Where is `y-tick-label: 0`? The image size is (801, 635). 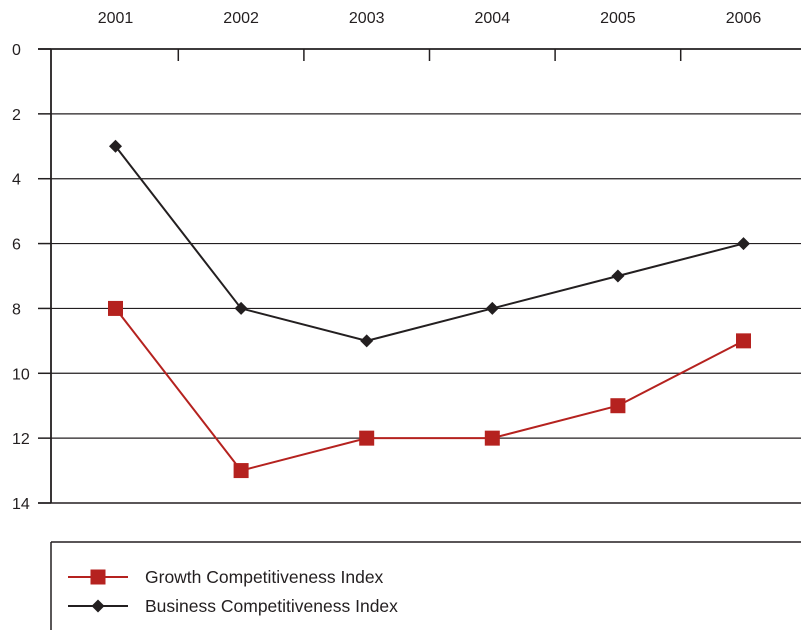 y-tick-label: 0 is located at coordinates (16, 50).